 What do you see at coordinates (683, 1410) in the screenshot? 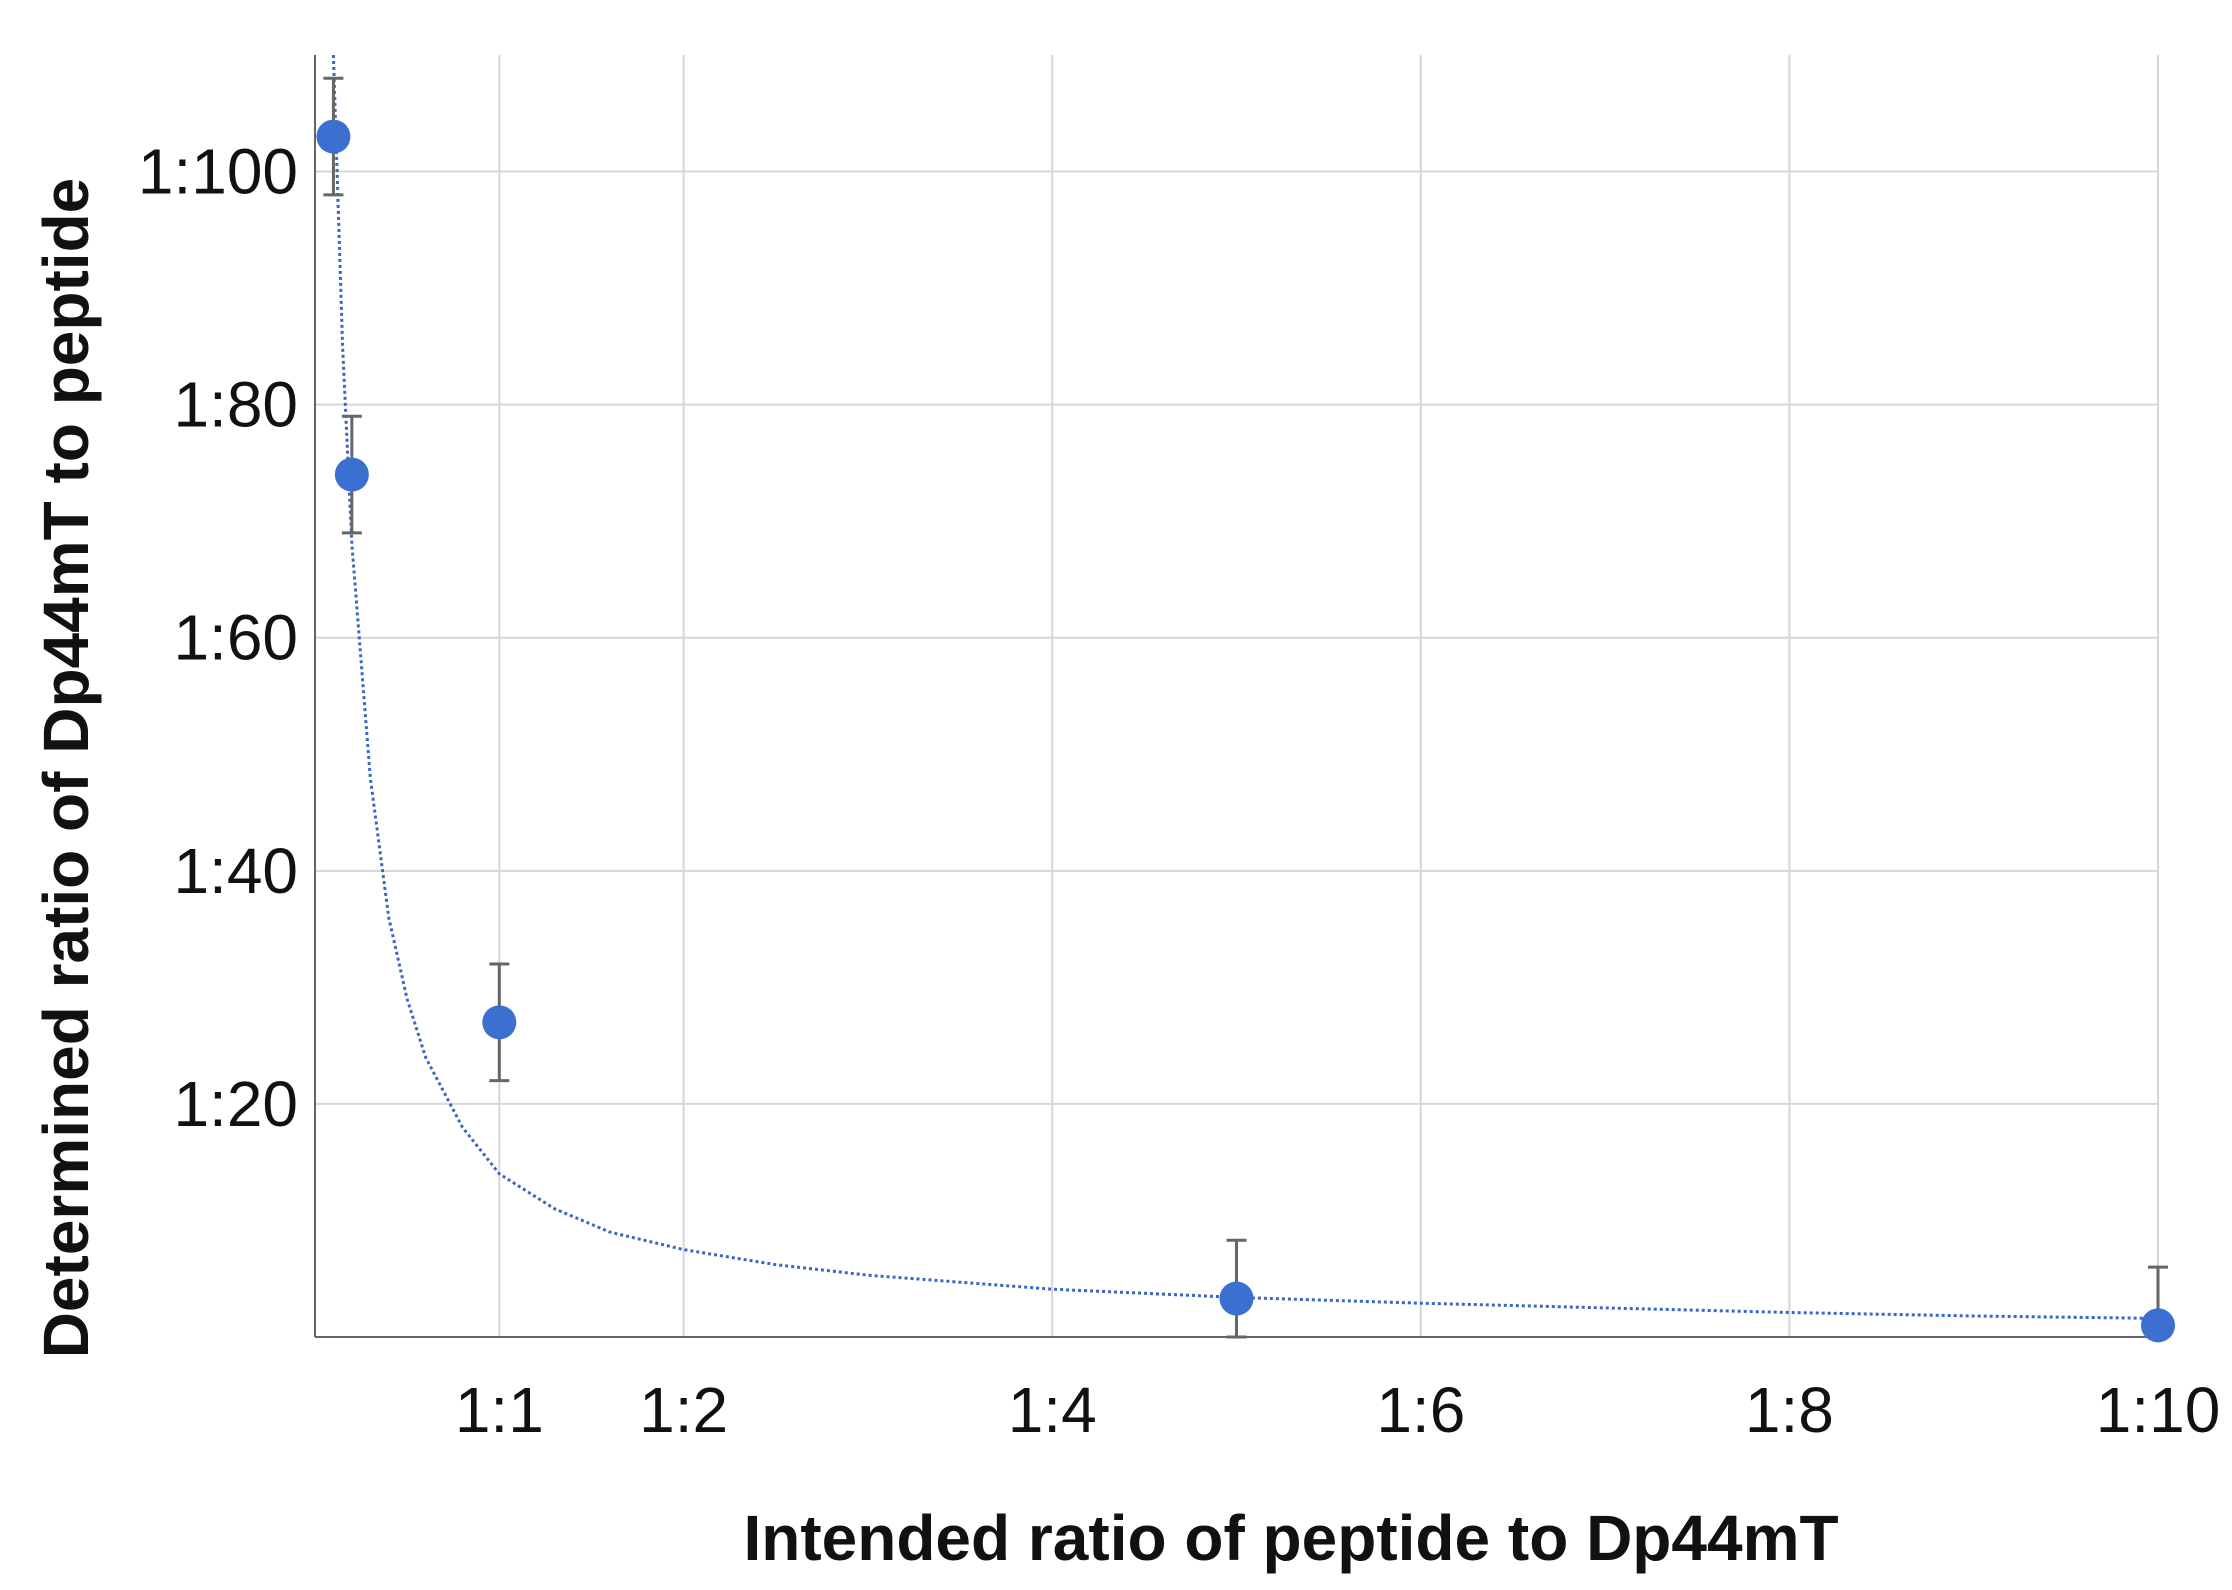
I see `x-tick-label: 1:2` at bounding box center [683, 1410].